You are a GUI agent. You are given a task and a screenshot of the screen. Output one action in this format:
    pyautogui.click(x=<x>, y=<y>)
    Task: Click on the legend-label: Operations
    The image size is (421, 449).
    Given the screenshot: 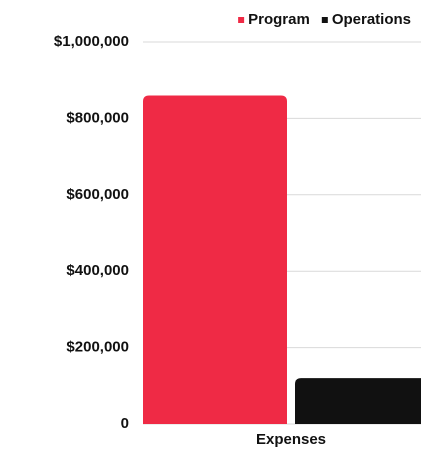 What is the action you would take?
    pyautogui.click(x=371, y=19)
    